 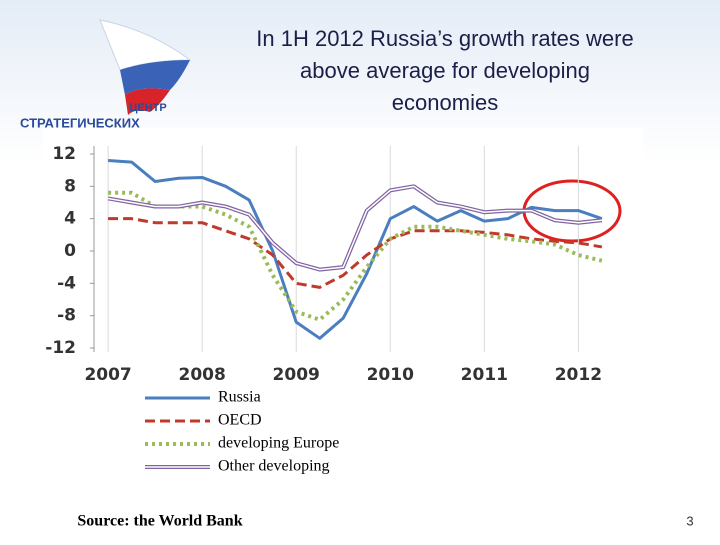 What do you see at coordinates (159, 521) in the screenshot?
I see `source: Source: the World Bank` at bounding box center [159, 521].